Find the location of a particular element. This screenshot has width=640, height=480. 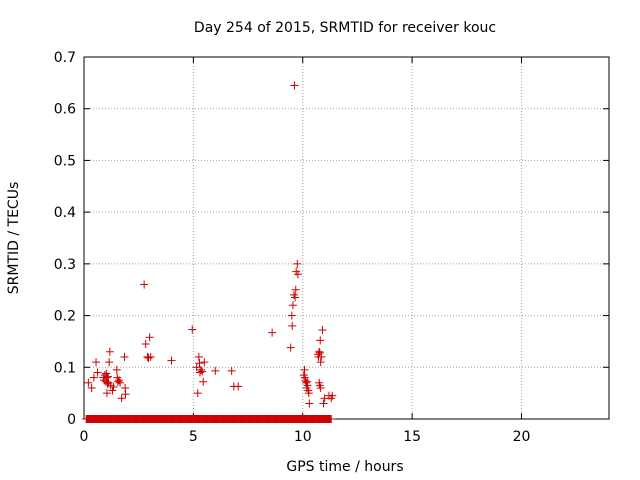

x-tick-label: 10 is located at coordinates (303, 437).